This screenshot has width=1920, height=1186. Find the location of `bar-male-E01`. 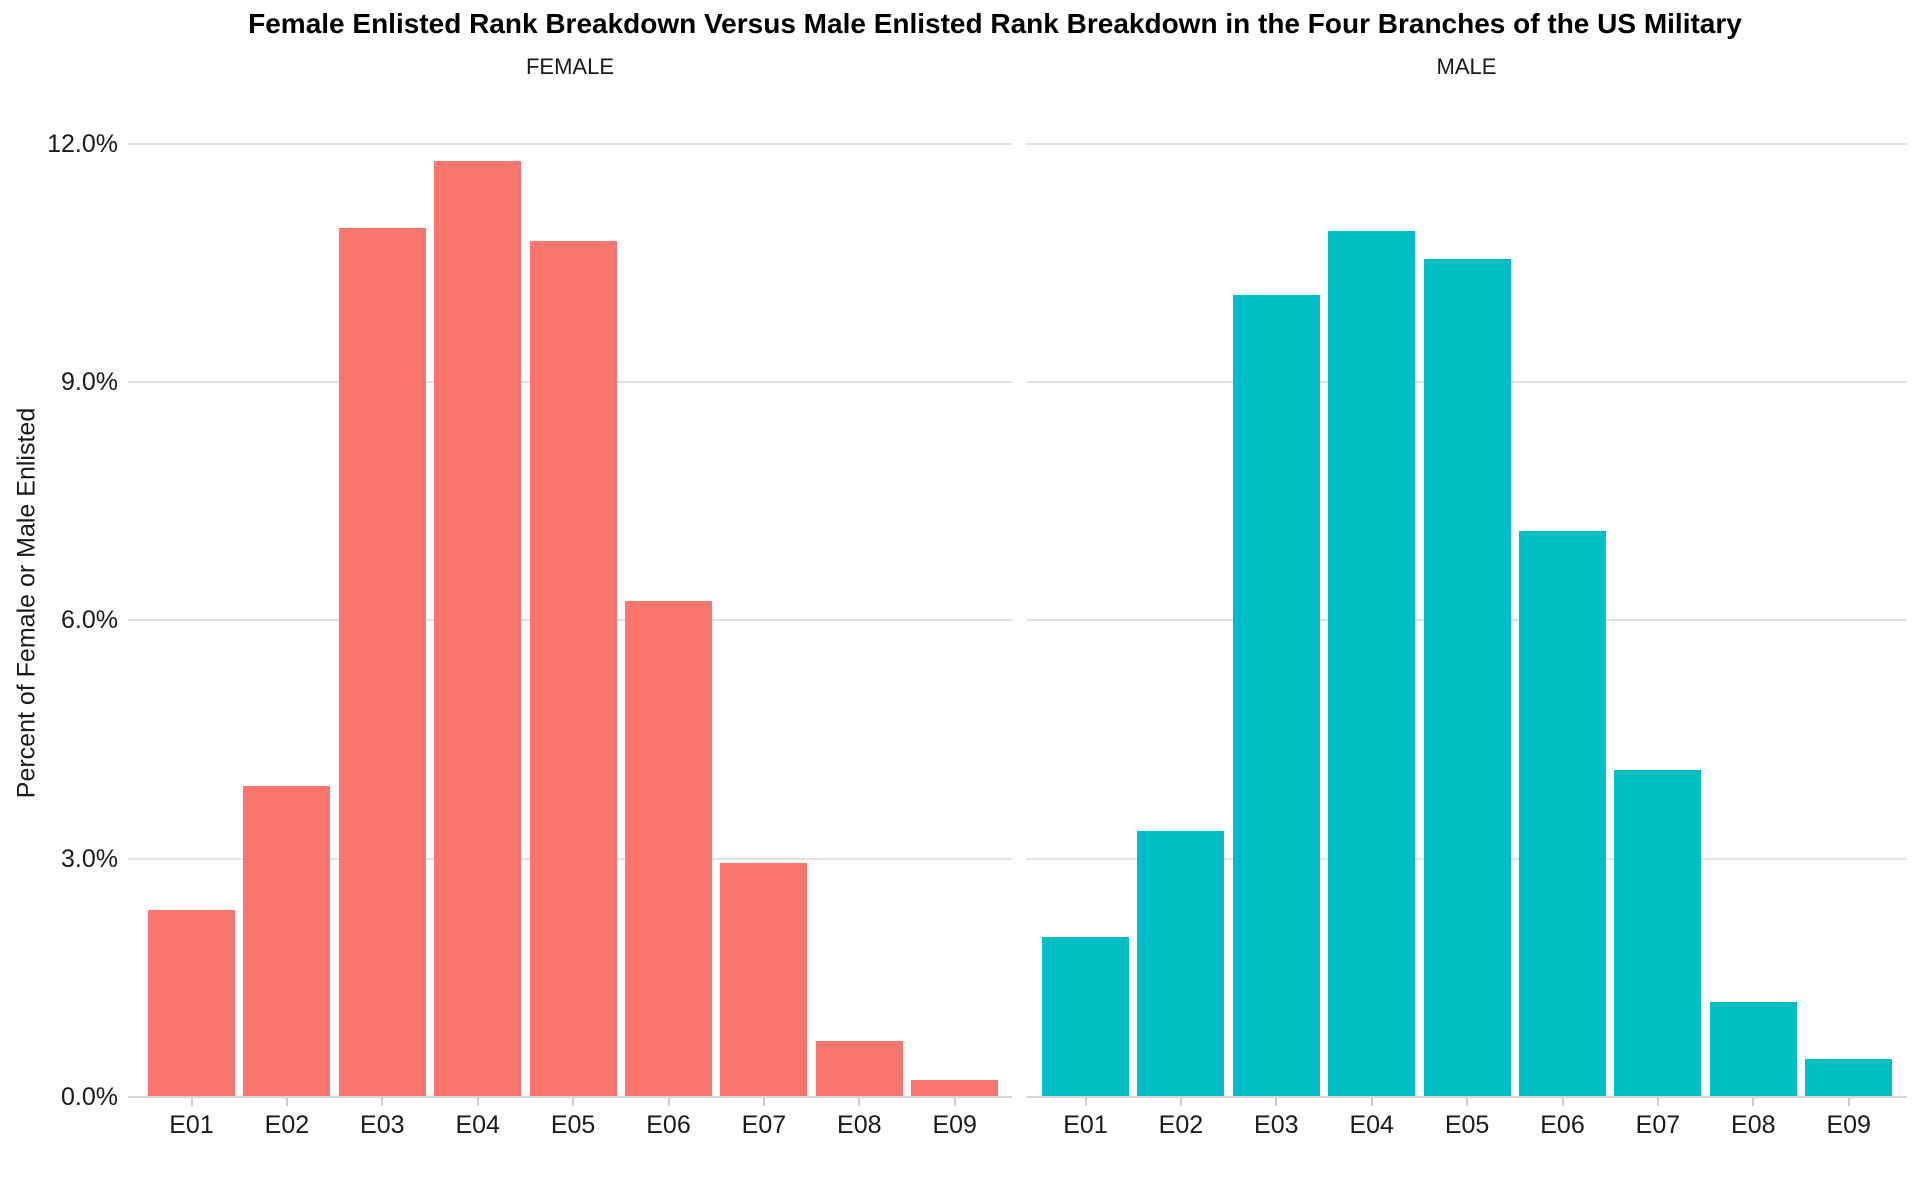

bar-male-E01 is located at coordinates (1085, 1016).